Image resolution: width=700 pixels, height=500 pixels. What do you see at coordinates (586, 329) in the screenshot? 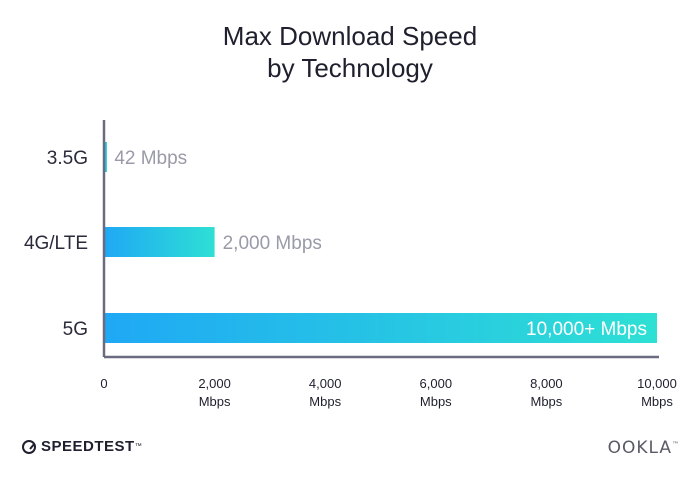
I see `data-label-2: 10,000+ Mbps` at bounding box center [586, 329].